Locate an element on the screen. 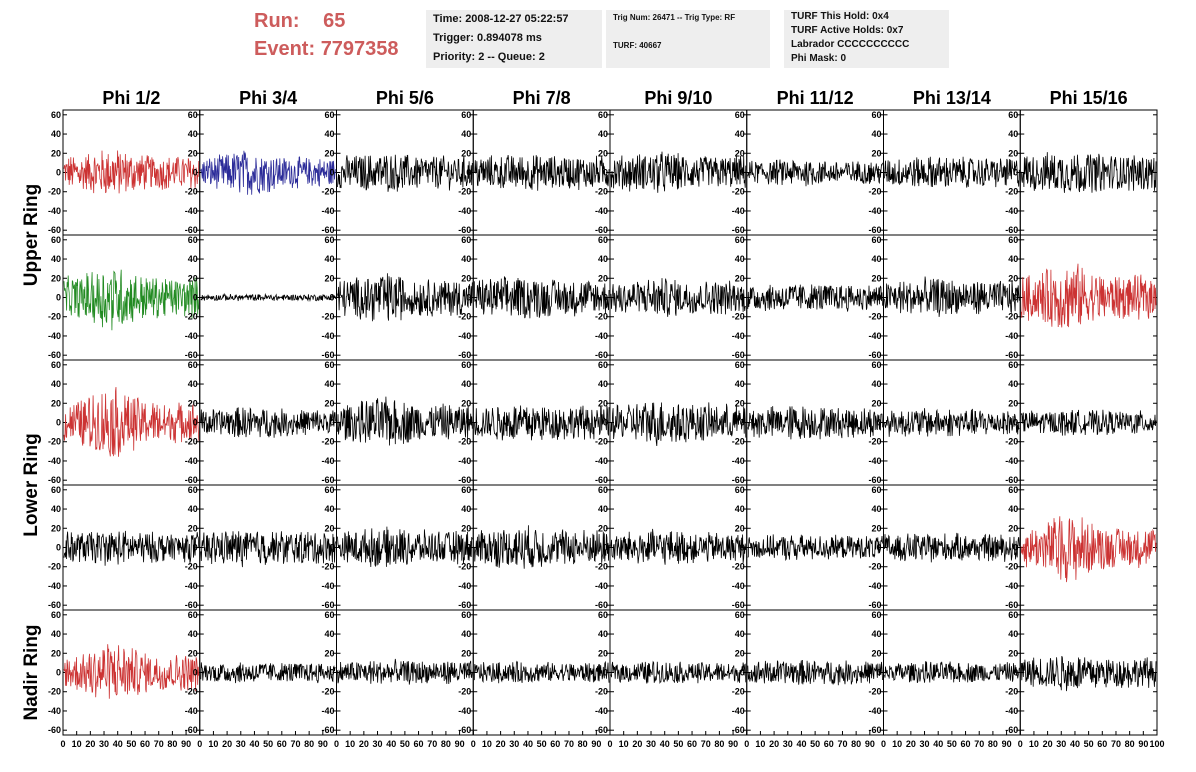  x-tick-label: 60 is located at coordinates (145, 744).